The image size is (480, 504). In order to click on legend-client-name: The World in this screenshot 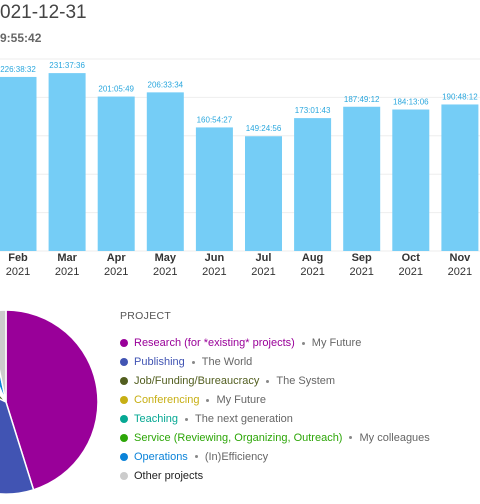, I will do `click(227, 362)`.